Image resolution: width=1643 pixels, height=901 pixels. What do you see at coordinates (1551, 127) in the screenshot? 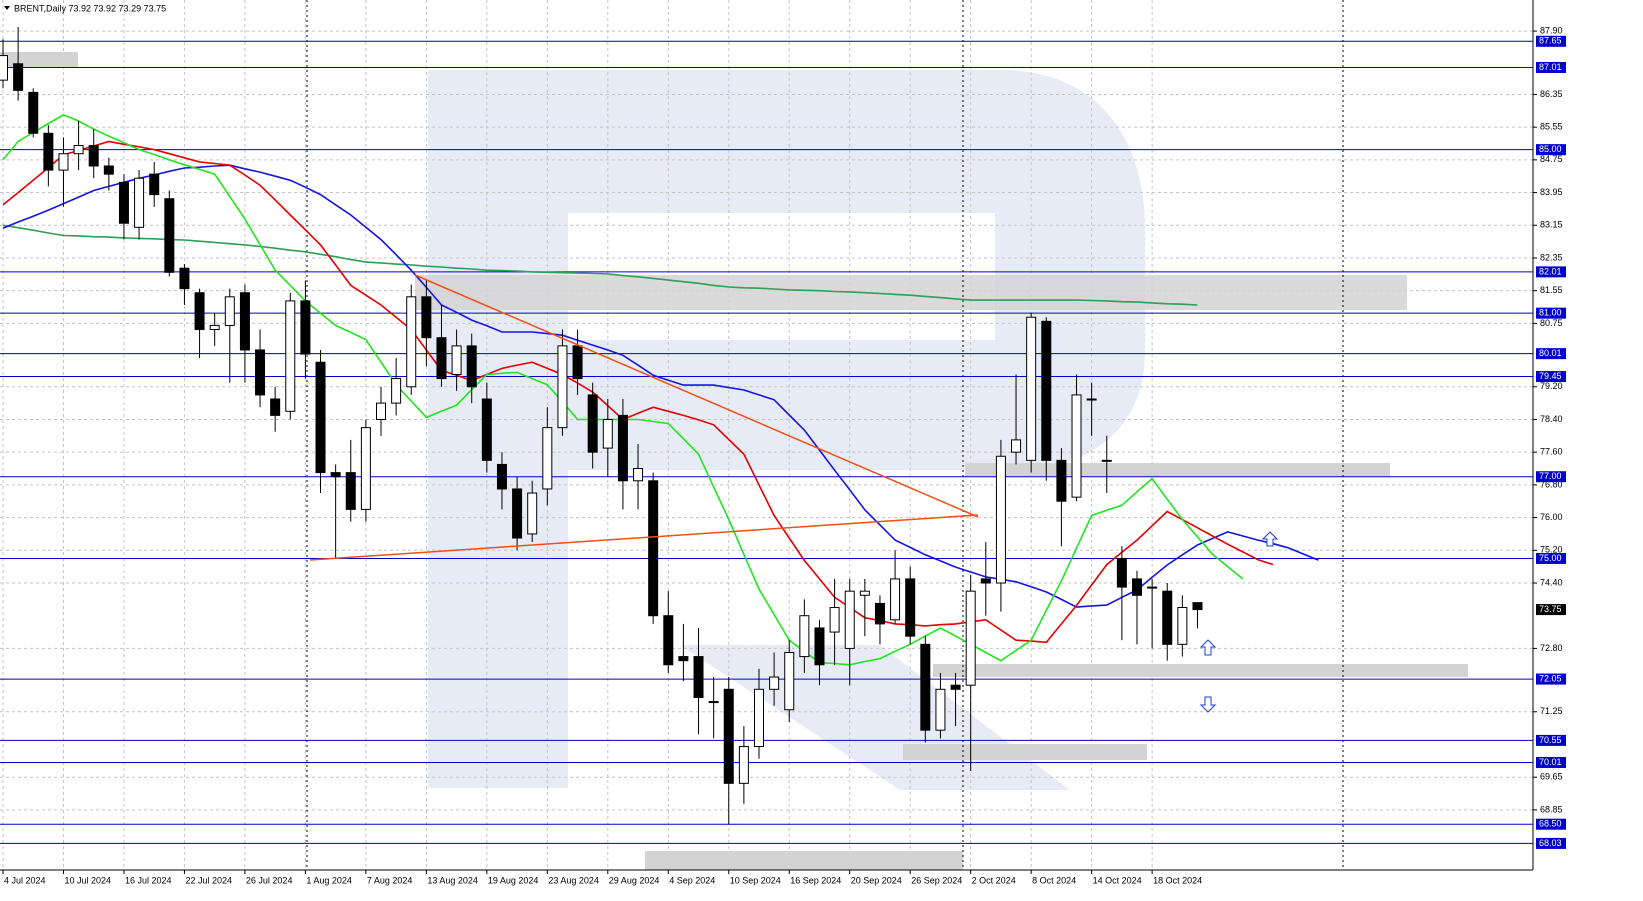
I see `y-tick-label: 85.55` at bounding box center [1551, 127].